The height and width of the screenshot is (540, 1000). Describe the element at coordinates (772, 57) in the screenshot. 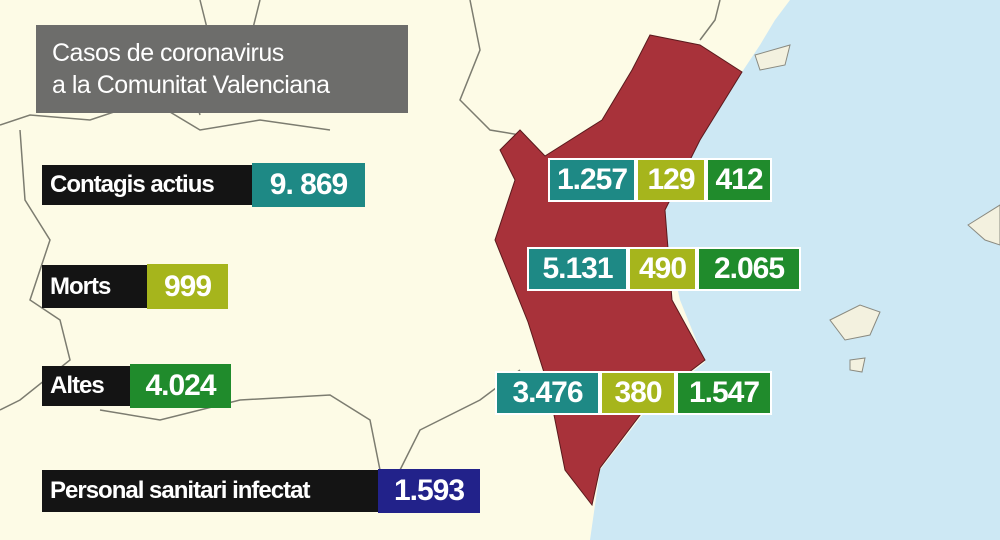

I see `coast-land` at that location.